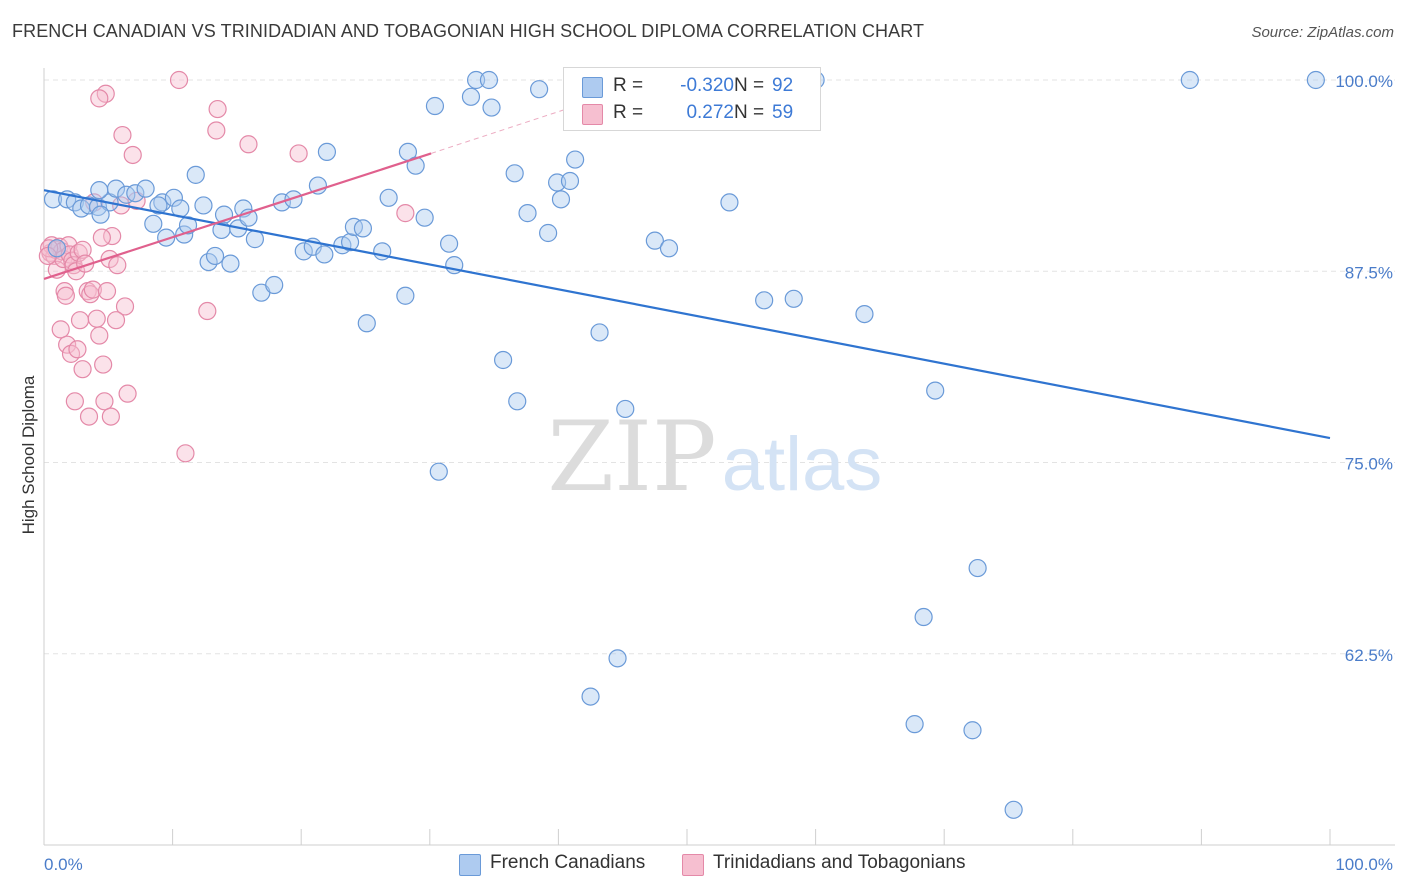 Image resolution: width=1406 pixels, height=892 pixels. What do you see at coordinates (63, 864) in the screenshot?
I see `x-tick-label: 0.0%` at bounding box center [63, 864].